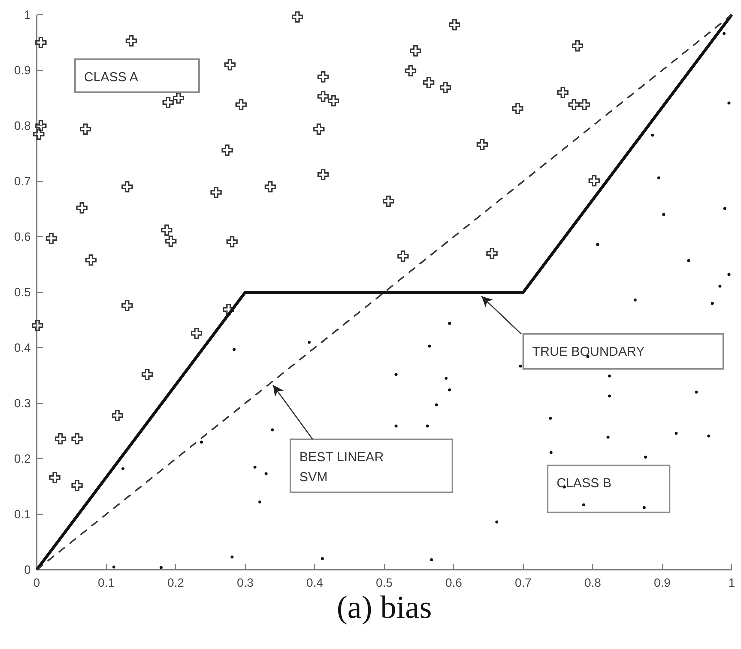 Image resolution: width=741 pixels, height=649 pixels. What do you see at coordinates (315, 583) in the screenshot?
I see `x-tick-label: 0.4` at bounding box center [315, 583].